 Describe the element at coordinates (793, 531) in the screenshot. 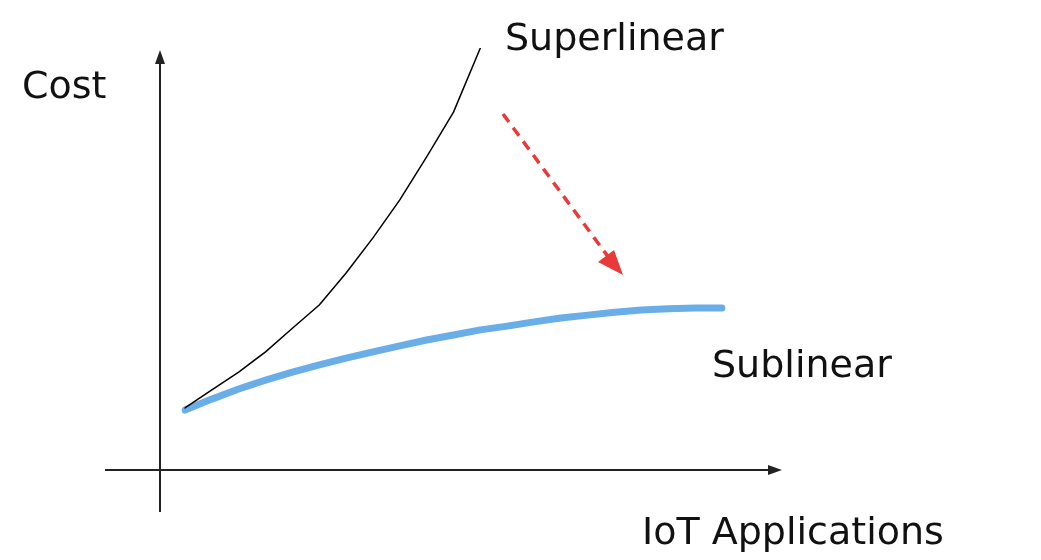

I see `x-axis-title: IoT Applications` at that location.